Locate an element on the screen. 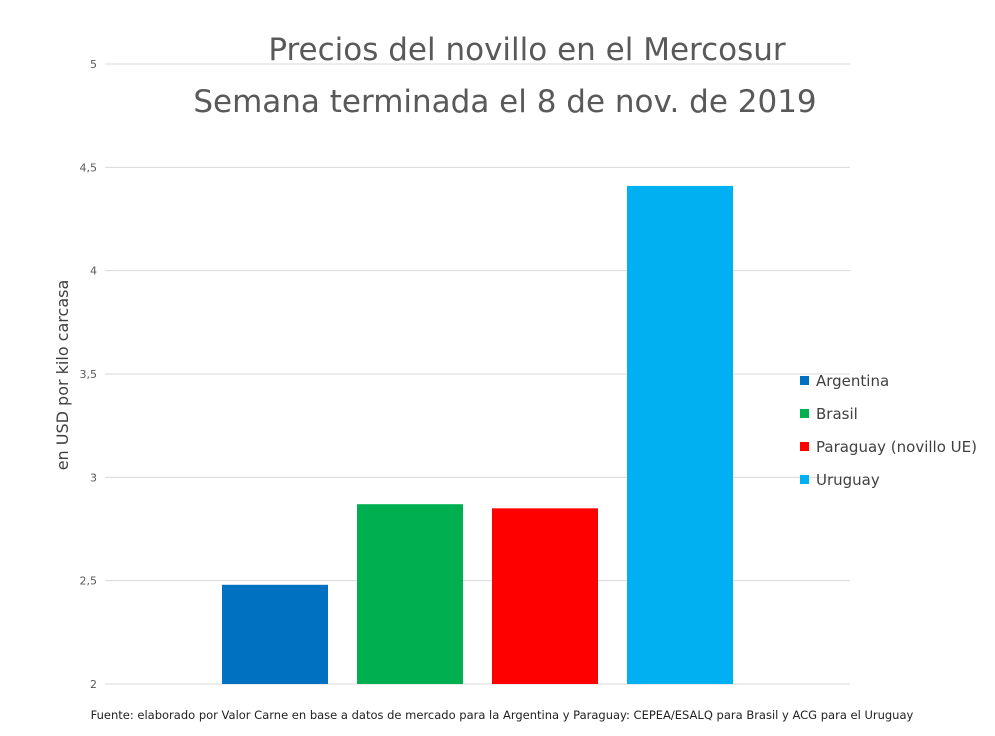  y-tick-label: 2 is located at coordinates (93, 684).